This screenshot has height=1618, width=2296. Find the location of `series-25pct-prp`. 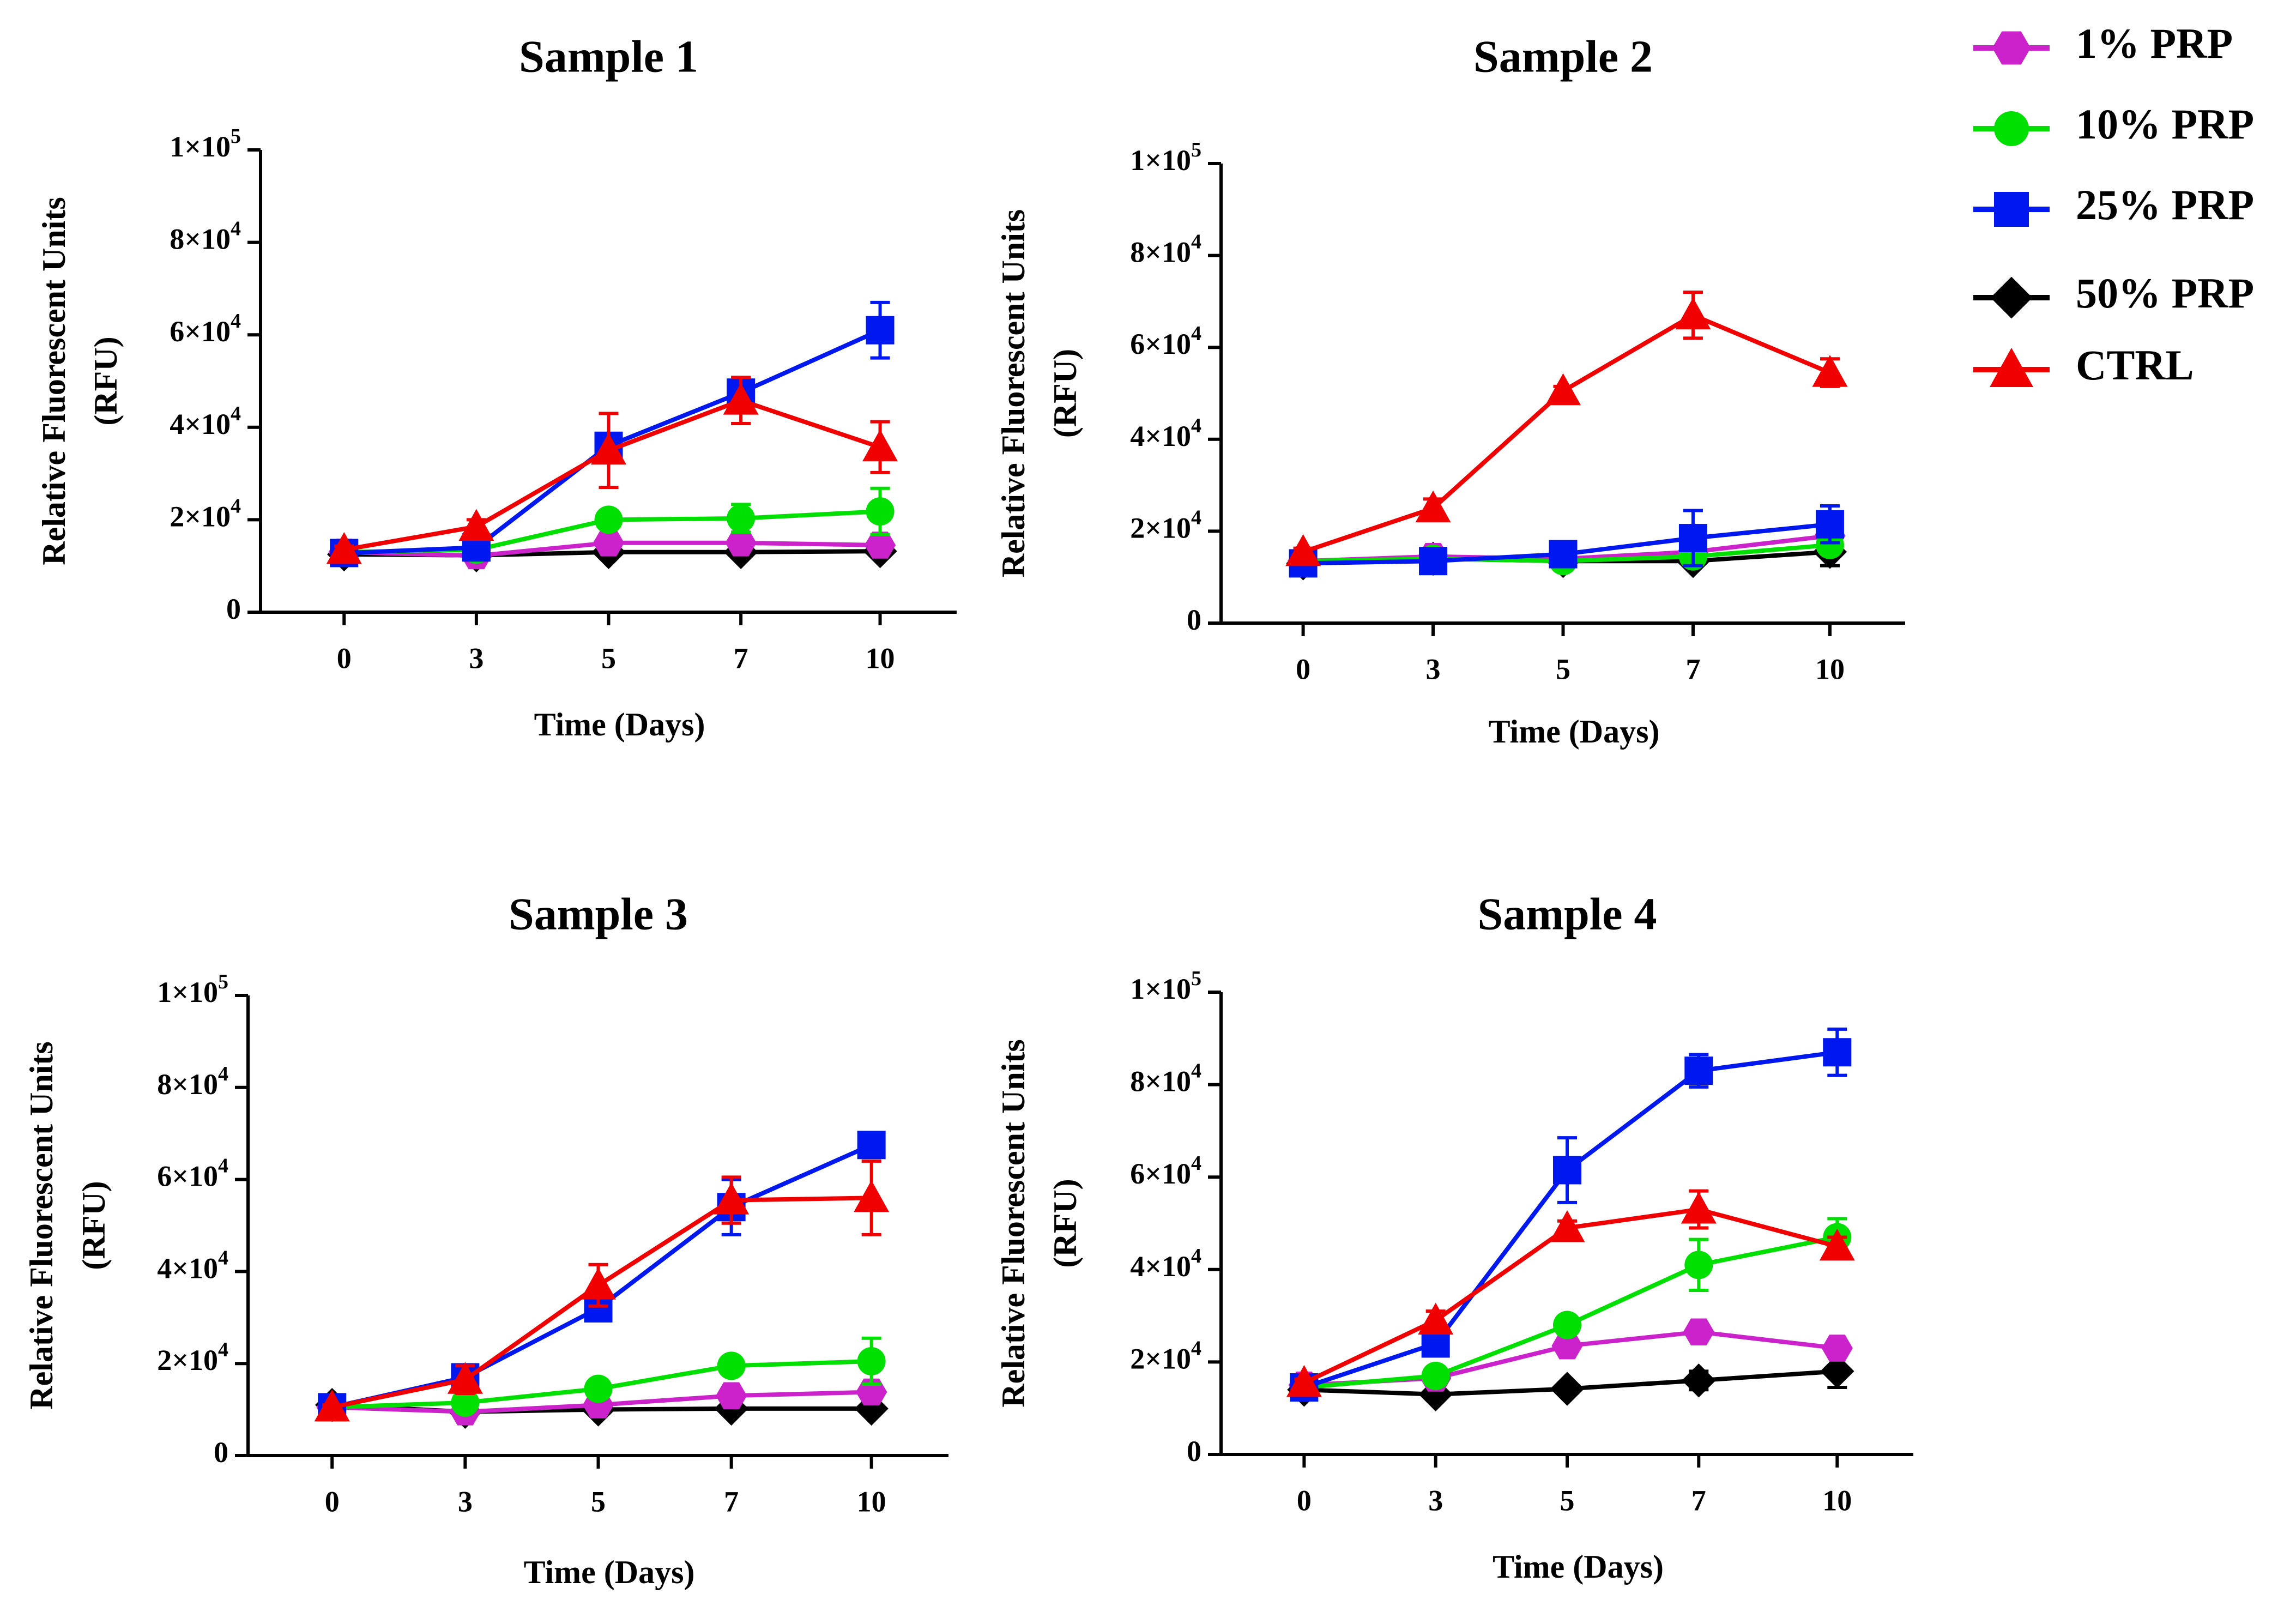

series-25pct-prp is located at coordinates (1566, 541).